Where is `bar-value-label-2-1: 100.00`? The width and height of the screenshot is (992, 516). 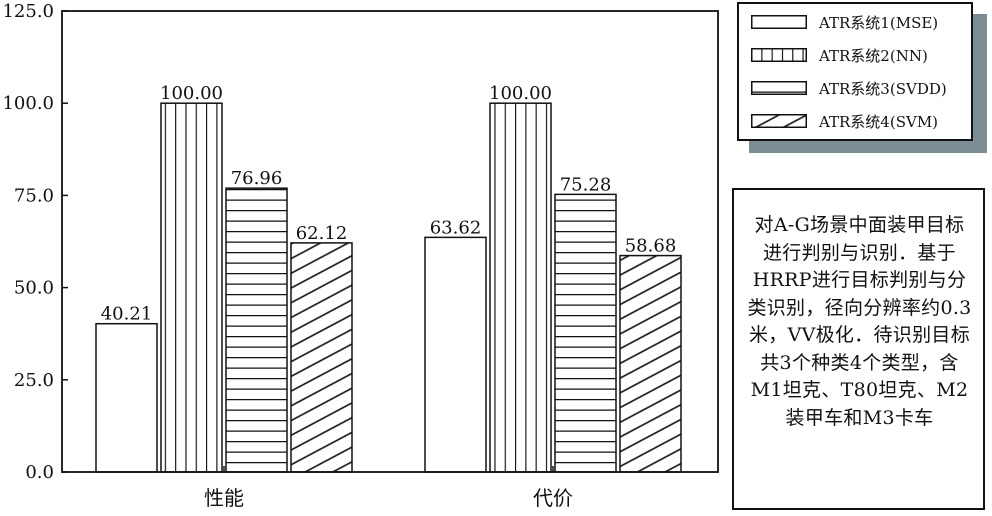
bar-value-label-2-1: 100.00 is located at coordinates (191, 93).